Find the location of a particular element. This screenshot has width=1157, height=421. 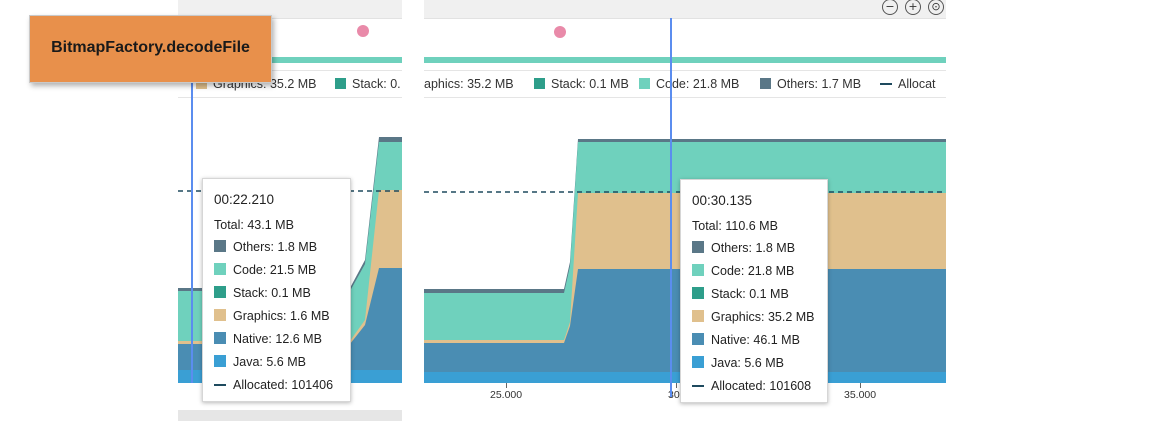

x-tick-label: 35.000 is located at coordinates (860, 395).